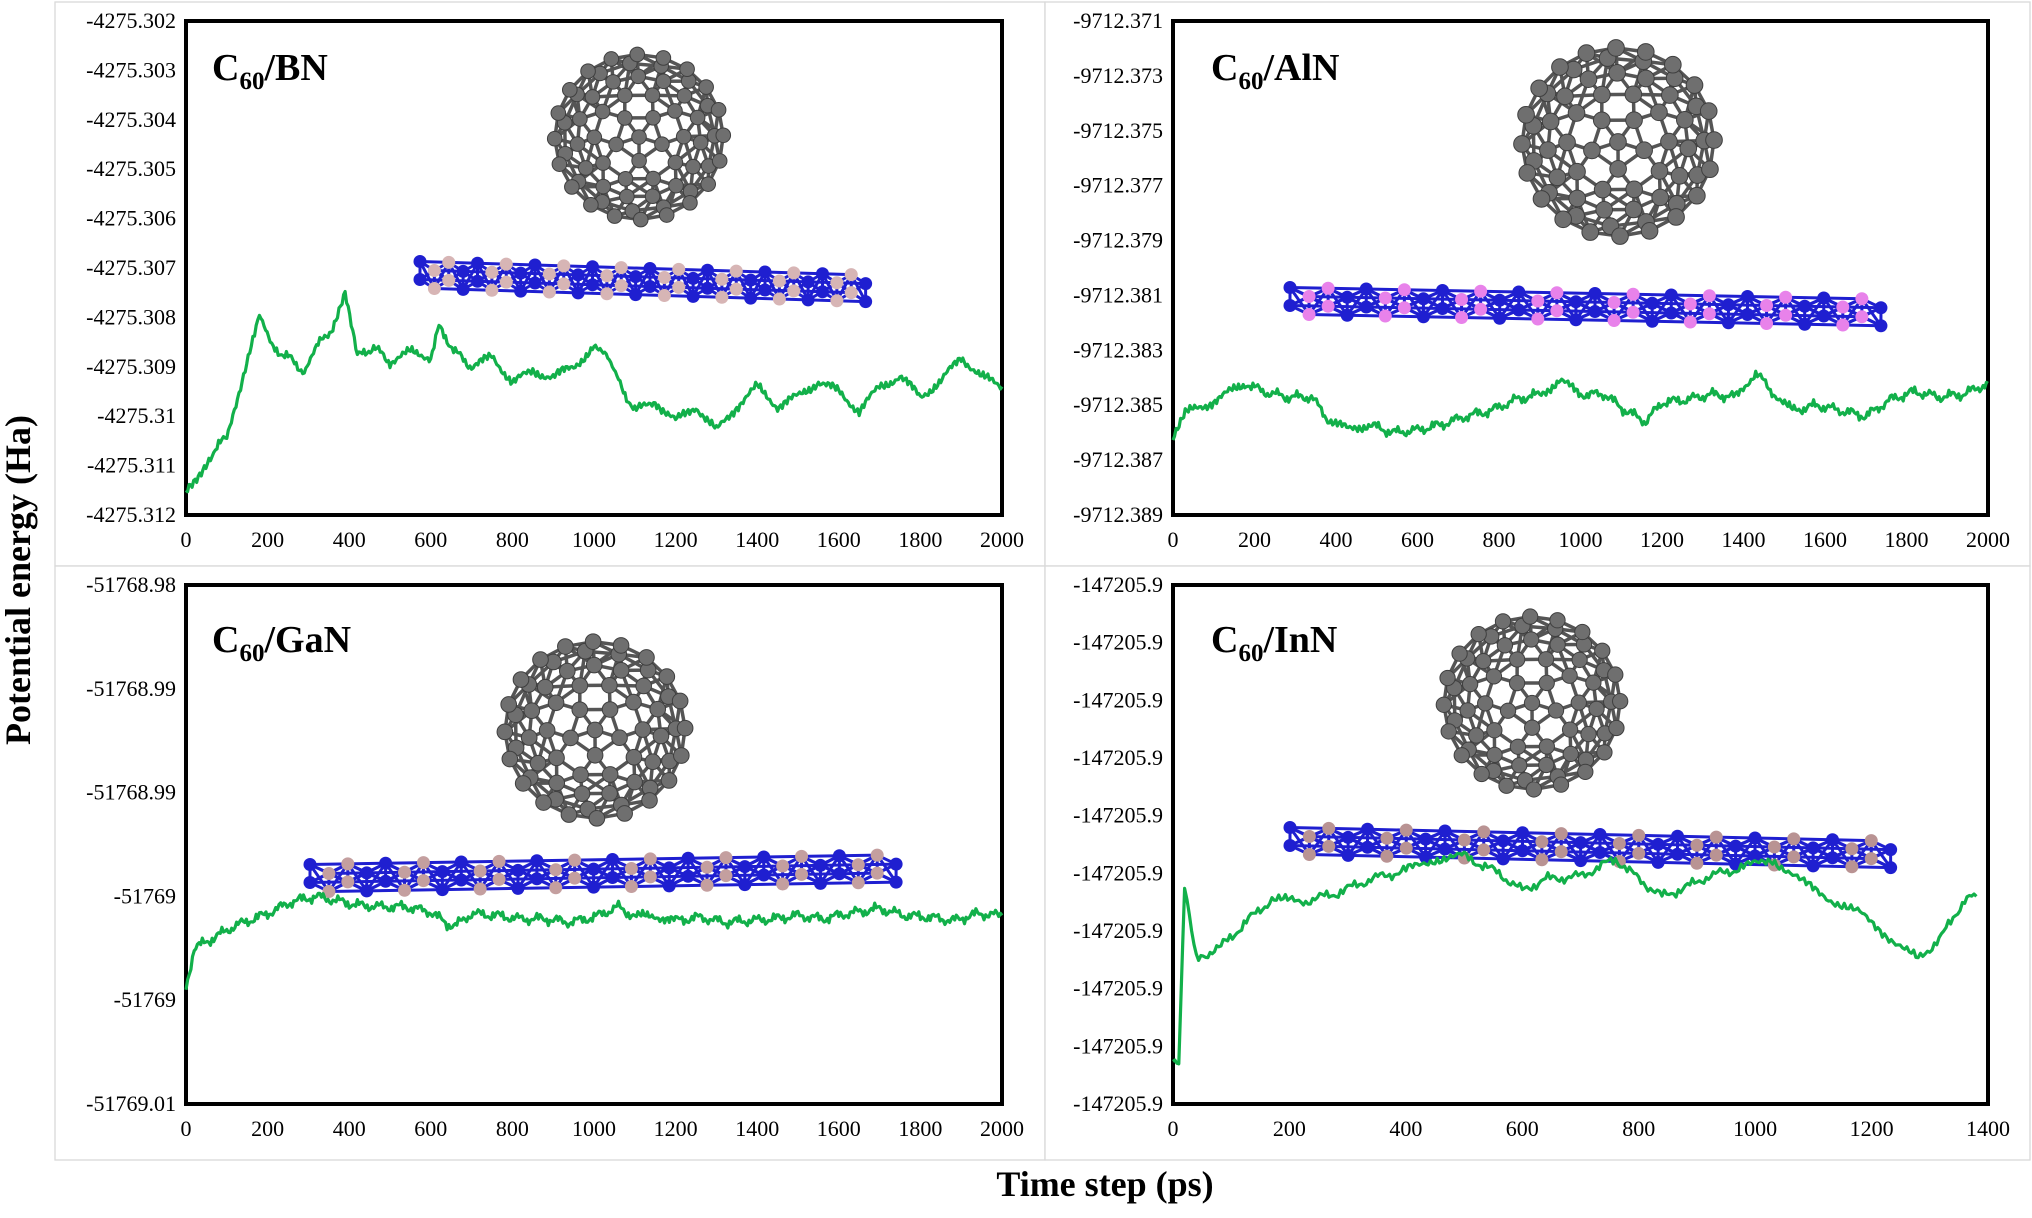 Image resolution: width=2032 pixels, height=1218 pixels. Describe the element at coordinates (920, 539) in the screenshot. I see `x-tick-label-bn: 1800` at that location.